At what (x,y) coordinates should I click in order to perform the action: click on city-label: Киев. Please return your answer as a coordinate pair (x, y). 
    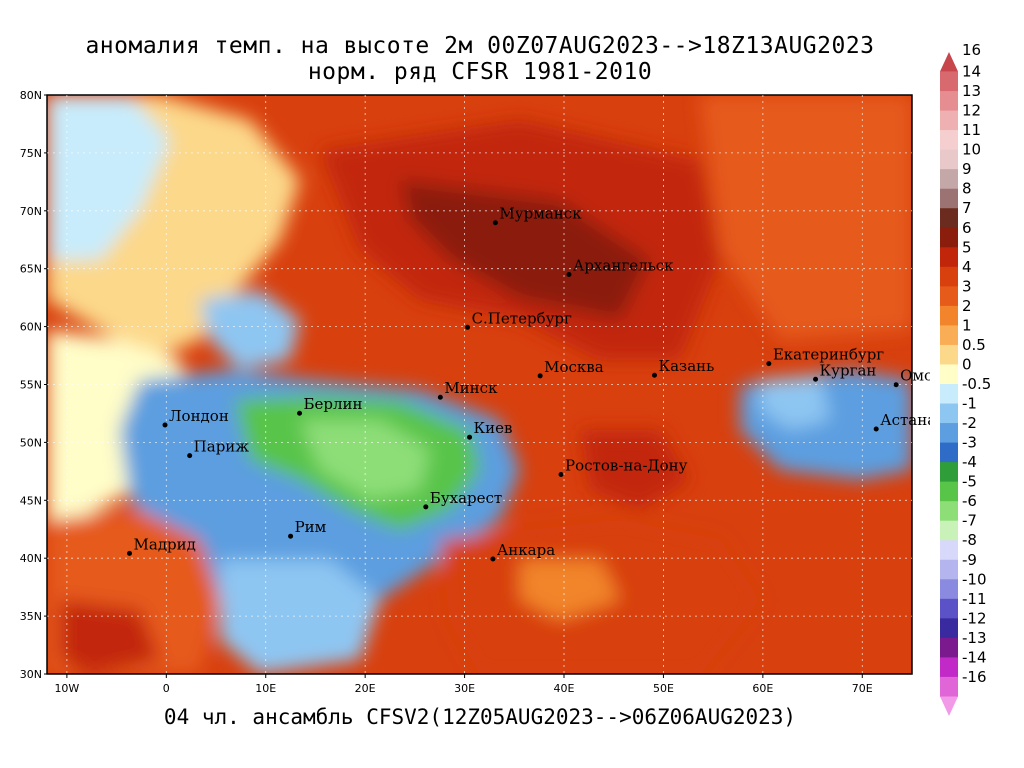
    Looking at the image, I should click on (493, 428).